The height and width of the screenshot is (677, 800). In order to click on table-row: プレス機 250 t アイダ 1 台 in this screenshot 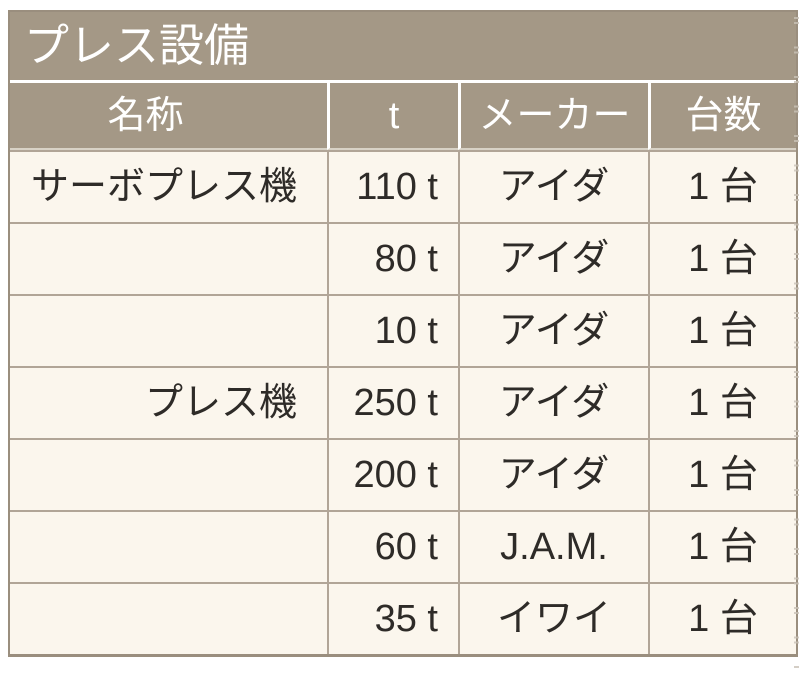, I will do `click(403, 402)`.